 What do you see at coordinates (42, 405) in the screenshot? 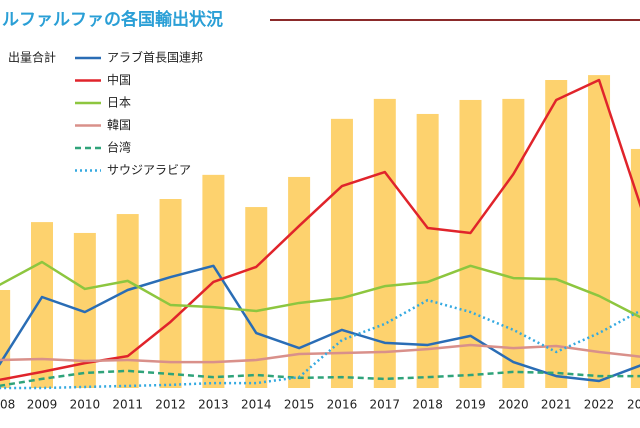
I see `x-tick-label: 2009` at bounding box center [42, 405].